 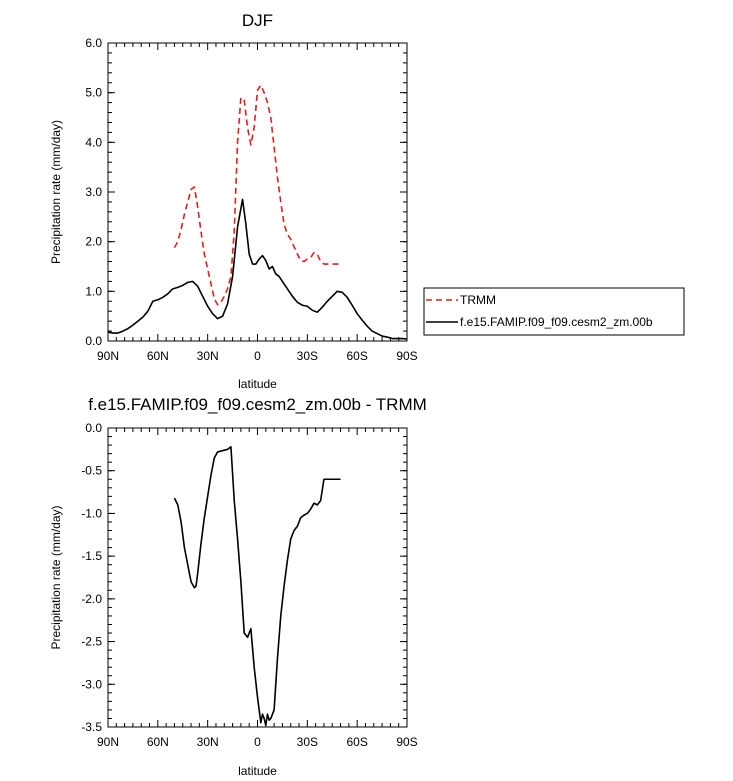 I want to click on y-tick-label: -2.5, so click(x=91, y=642).